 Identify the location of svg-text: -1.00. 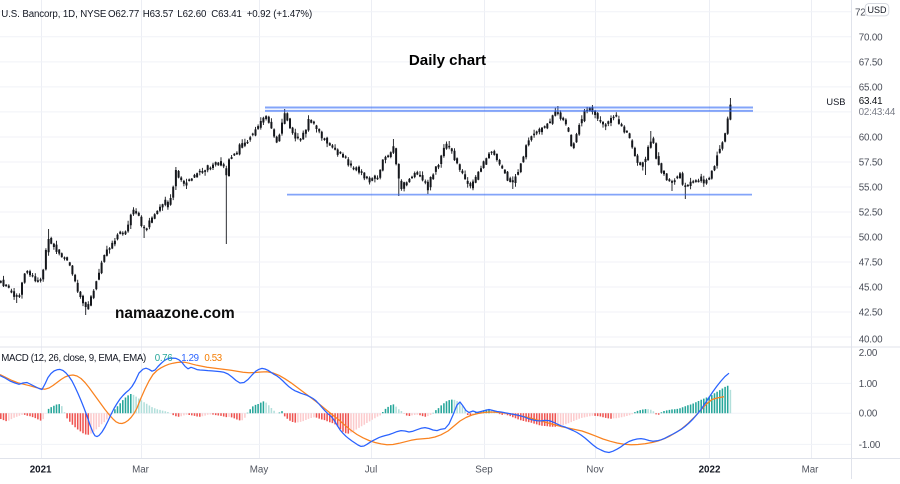
(870, 445).